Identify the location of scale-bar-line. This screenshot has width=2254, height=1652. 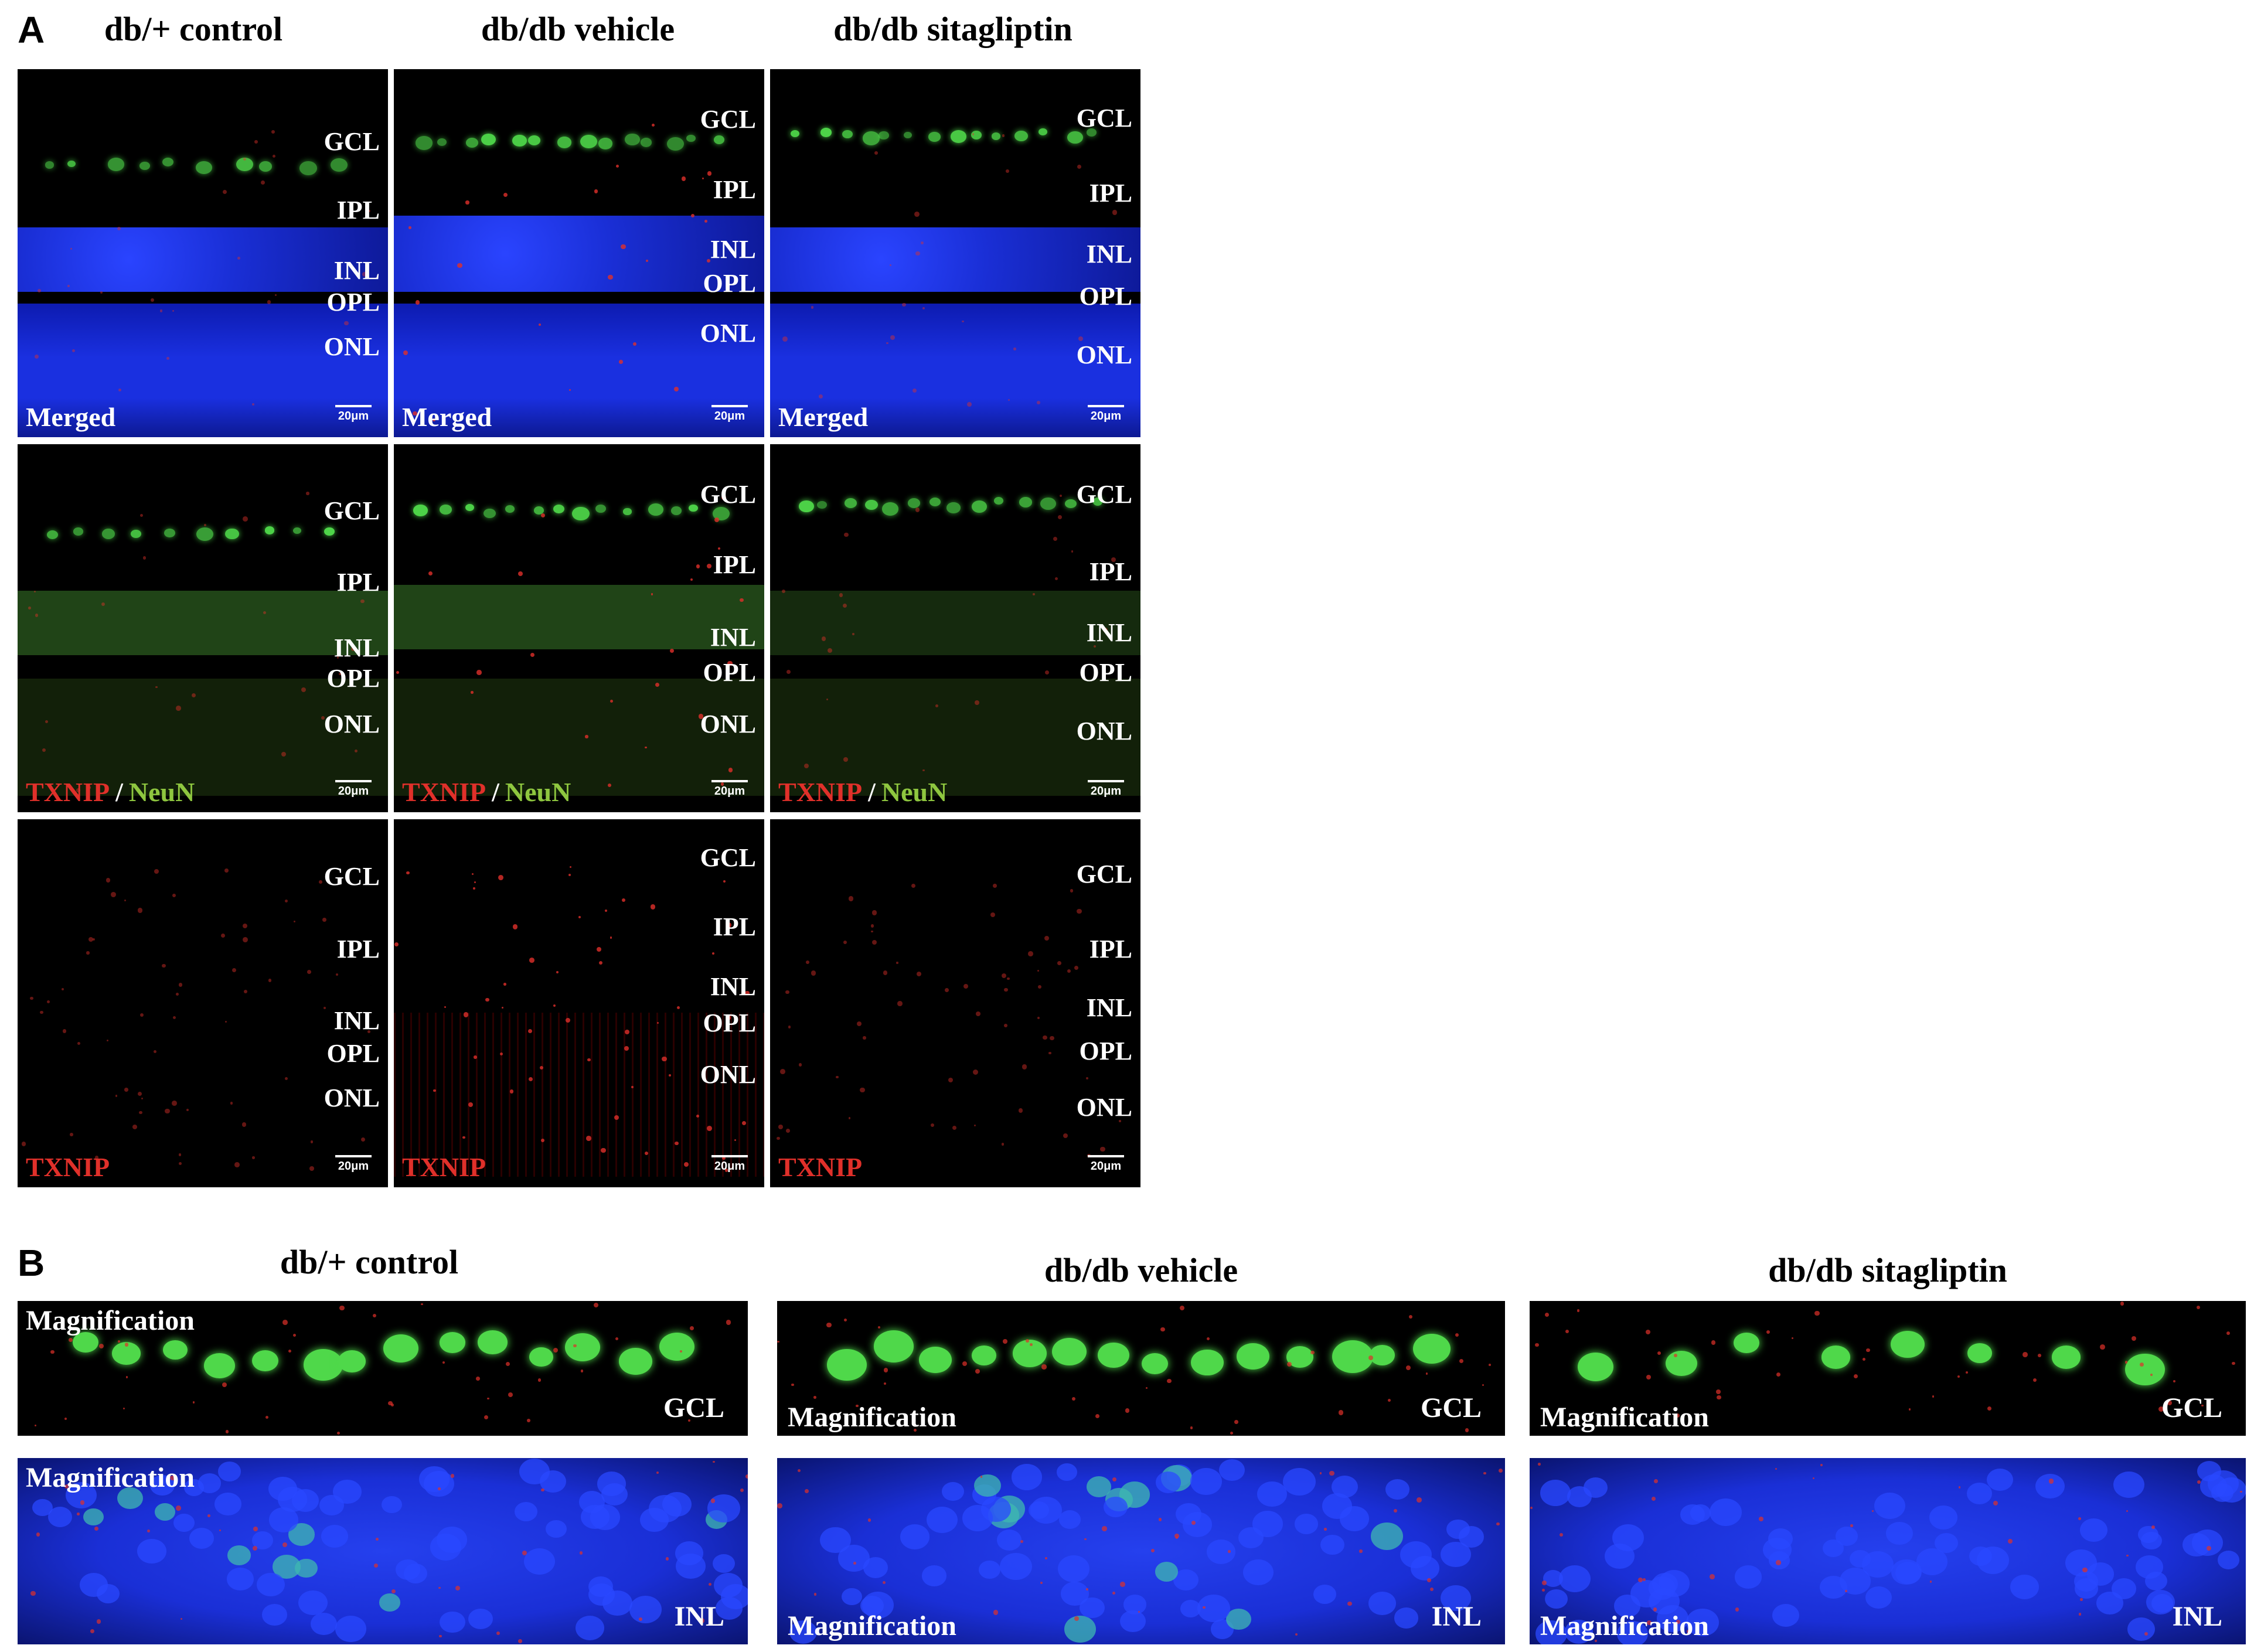
(1106, 1156).